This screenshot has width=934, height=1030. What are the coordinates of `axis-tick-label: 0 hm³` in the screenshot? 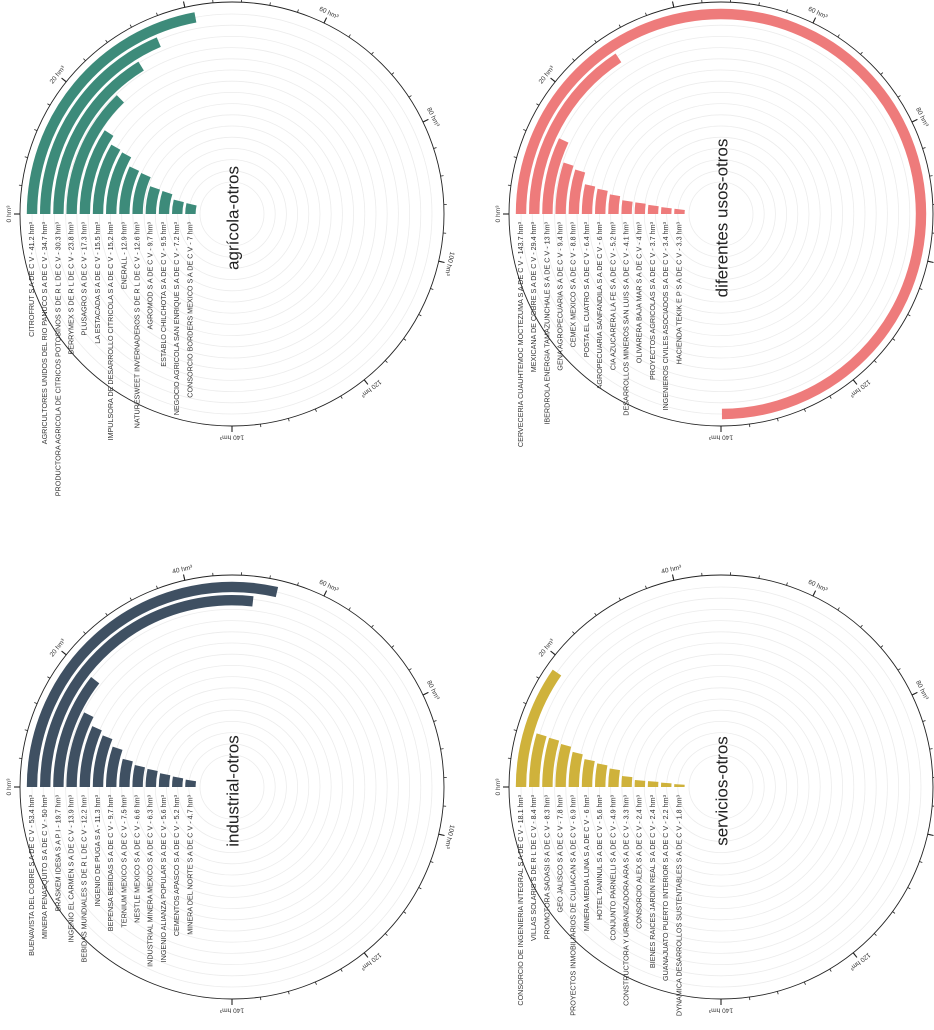 It's located at (9, 214).